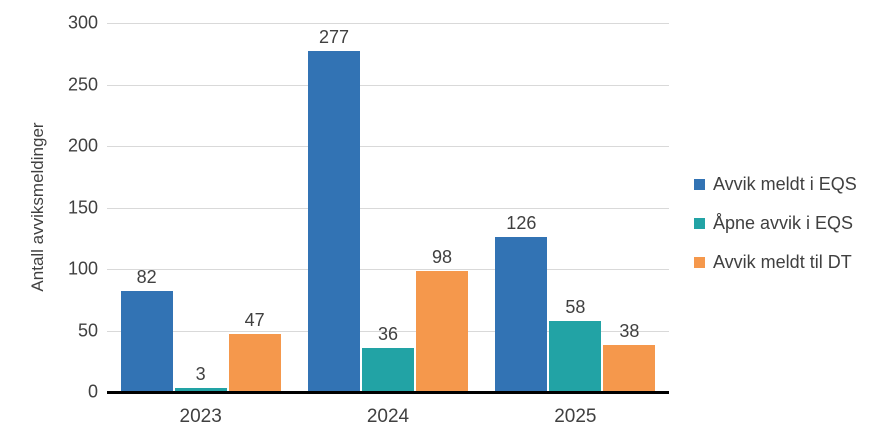 The width and height of the screenshot is (886, 446). What do you see at coordinates (146, 277) in the screenshot?
I see `bar-value-label: 82` at bounding box center [146, 277].